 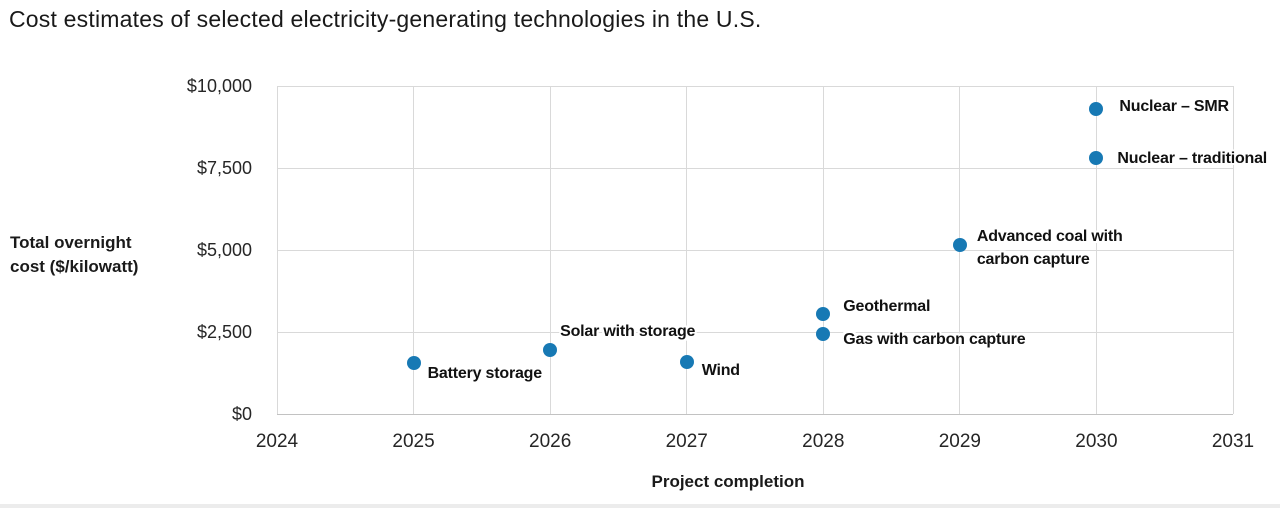 I want to click on point-label-line: Nuclear – traditional, so click(x=1192, y=158).